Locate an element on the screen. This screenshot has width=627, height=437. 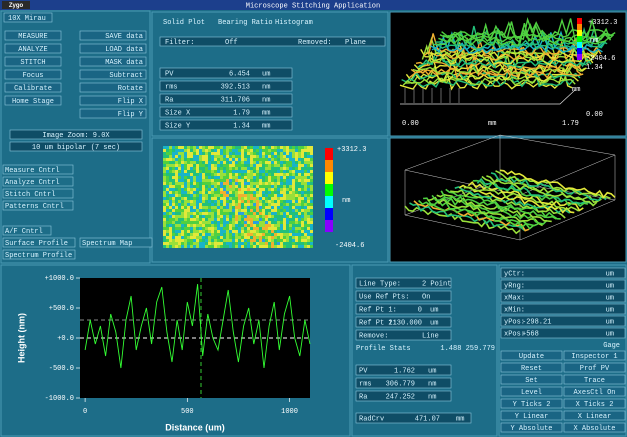
colorbar-segment is located at coordinates (579, 27).